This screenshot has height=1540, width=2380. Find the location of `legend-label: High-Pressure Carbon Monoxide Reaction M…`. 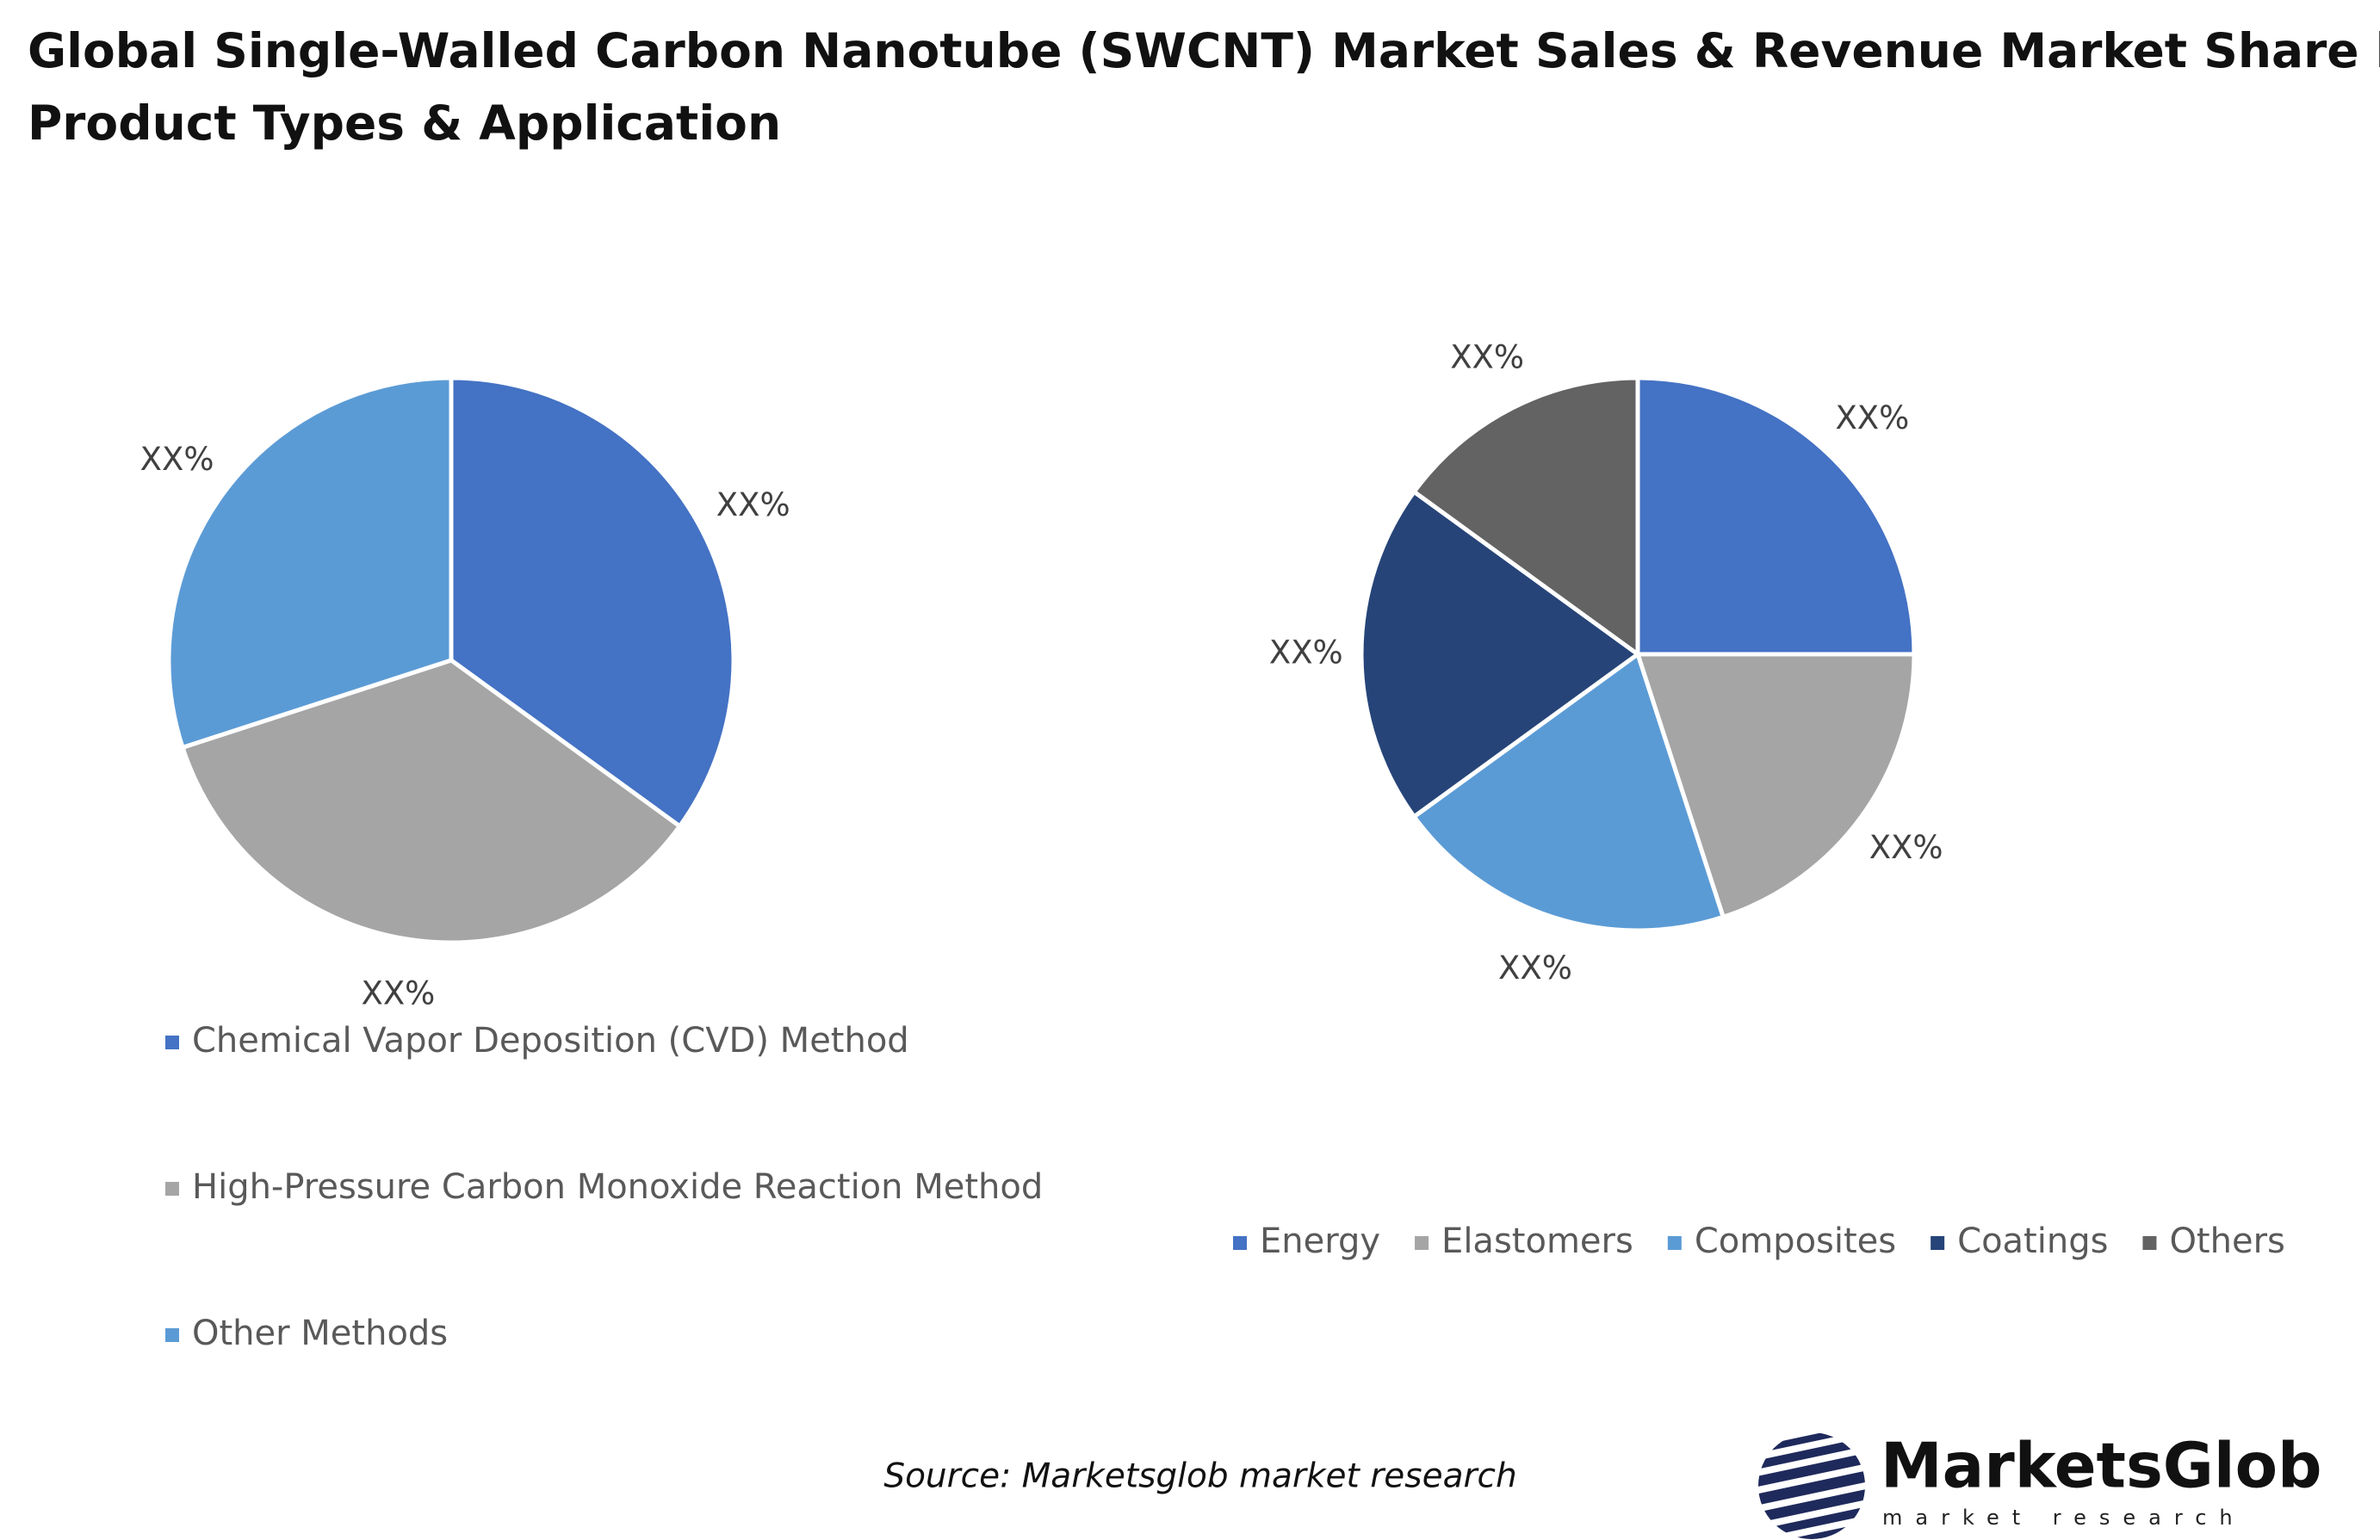

legend-label: High-Pressure Carbon Monoxide Reaction M… is located at coordinates (617, 1187).